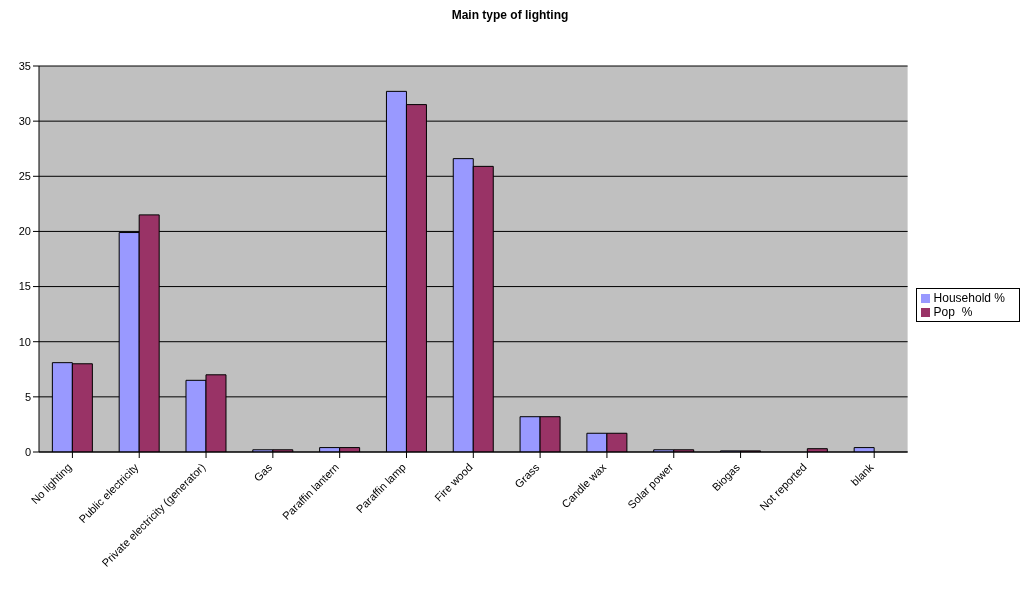 This screenshot has width=1020, height=609. Describe the element at coordinates (969, 297) in the screenshot. I see `legend-label: Household %` at that location.